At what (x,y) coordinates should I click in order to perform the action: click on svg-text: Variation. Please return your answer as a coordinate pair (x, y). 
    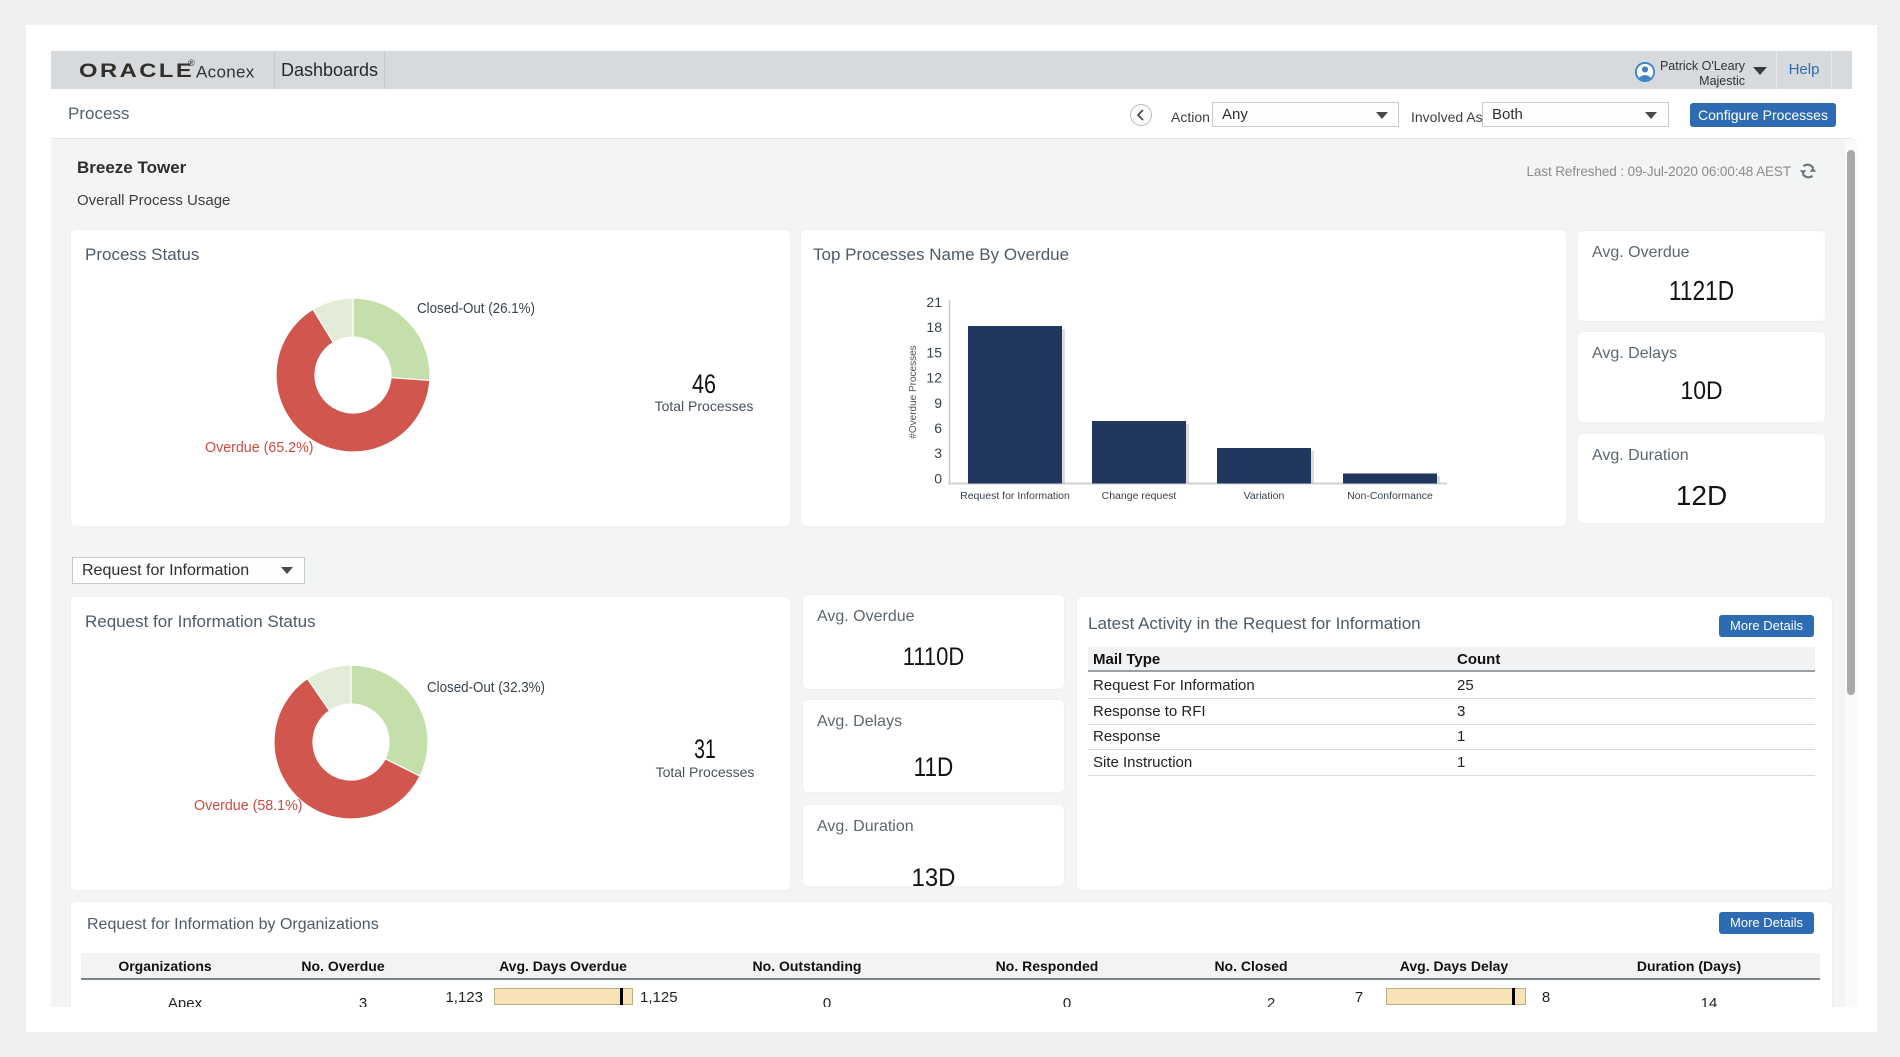
    Looking at the image, I should click on (1264, 496).